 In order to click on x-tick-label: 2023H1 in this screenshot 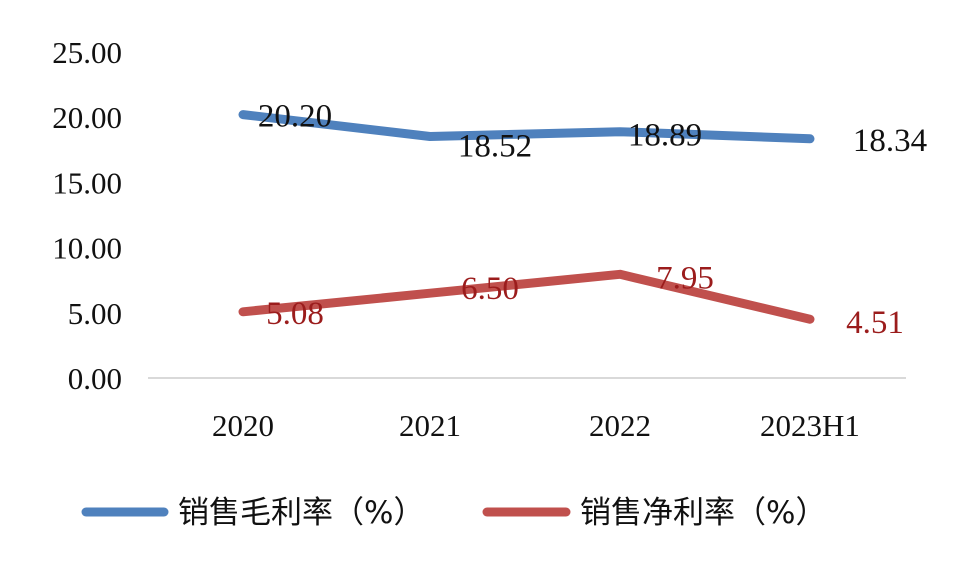, I will do `click(810, 425)`.